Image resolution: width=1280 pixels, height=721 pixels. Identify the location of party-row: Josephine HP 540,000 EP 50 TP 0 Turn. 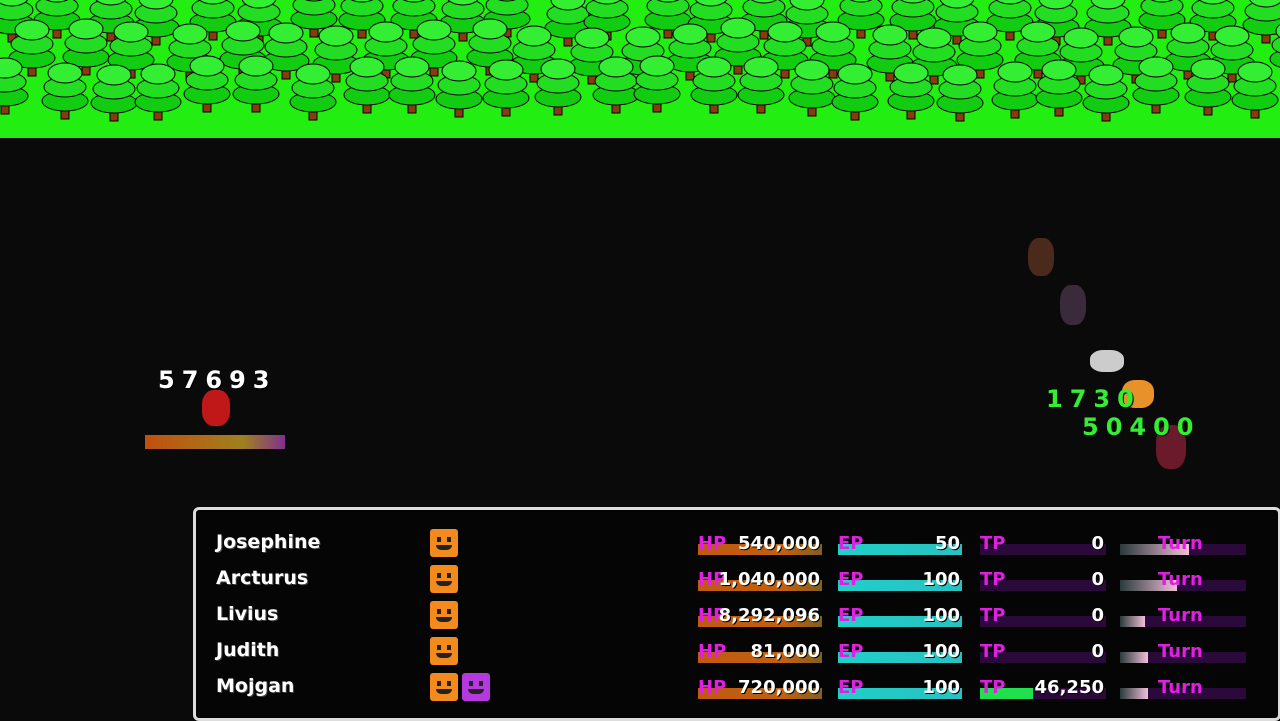
(737, 543).